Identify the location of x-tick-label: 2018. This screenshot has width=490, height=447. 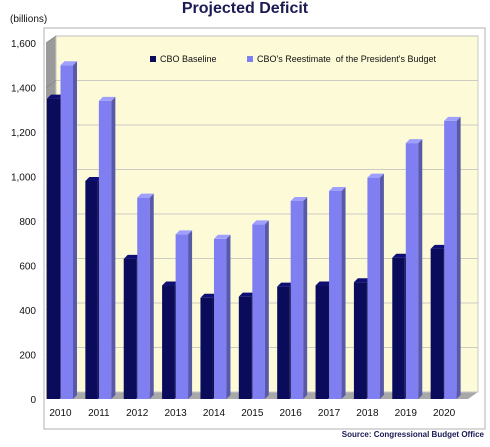
(367, 413).